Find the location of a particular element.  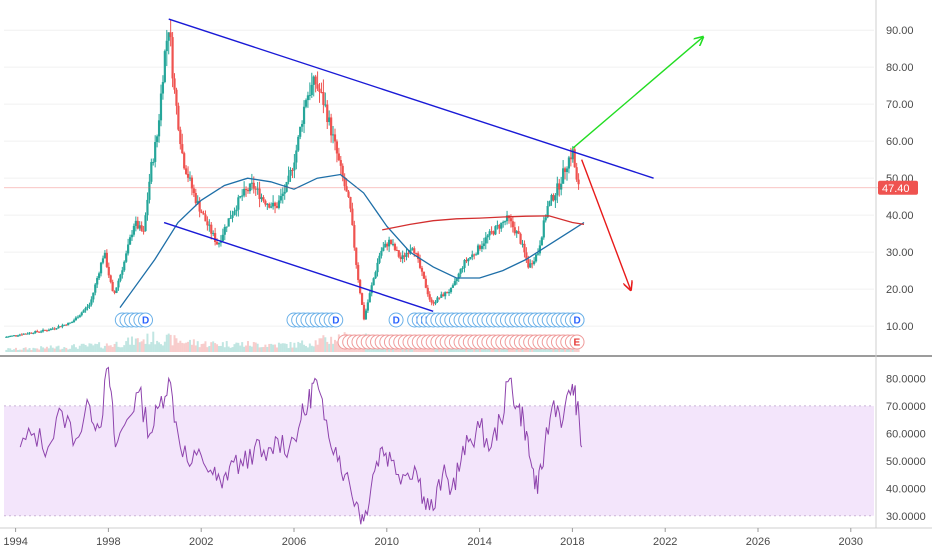

event-markers: DDDDDDDE is located at coordinates (349, 331).